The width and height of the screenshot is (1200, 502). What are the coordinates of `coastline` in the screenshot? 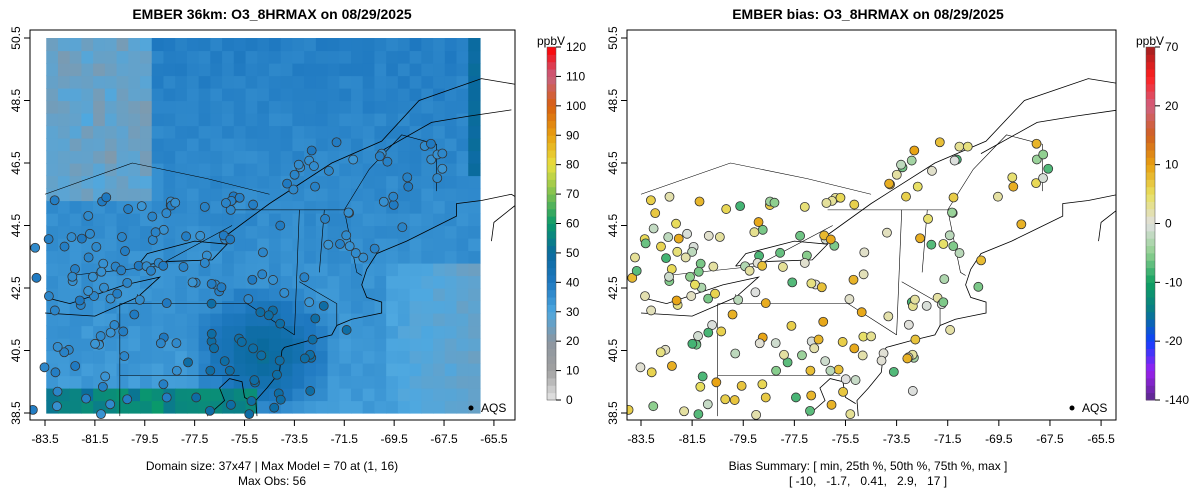 It's located at (971, 157).